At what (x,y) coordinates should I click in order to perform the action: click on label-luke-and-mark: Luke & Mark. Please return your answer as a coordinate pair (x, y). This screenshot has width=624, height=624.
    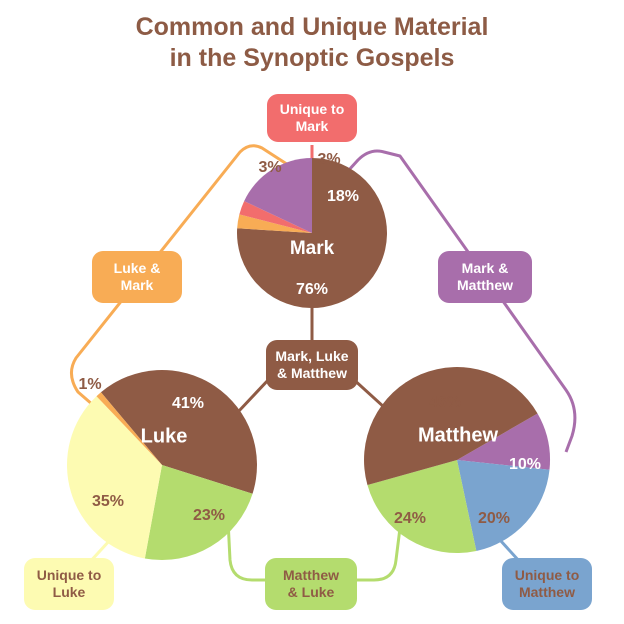
    Looking at the image, I should click on (137, 277).